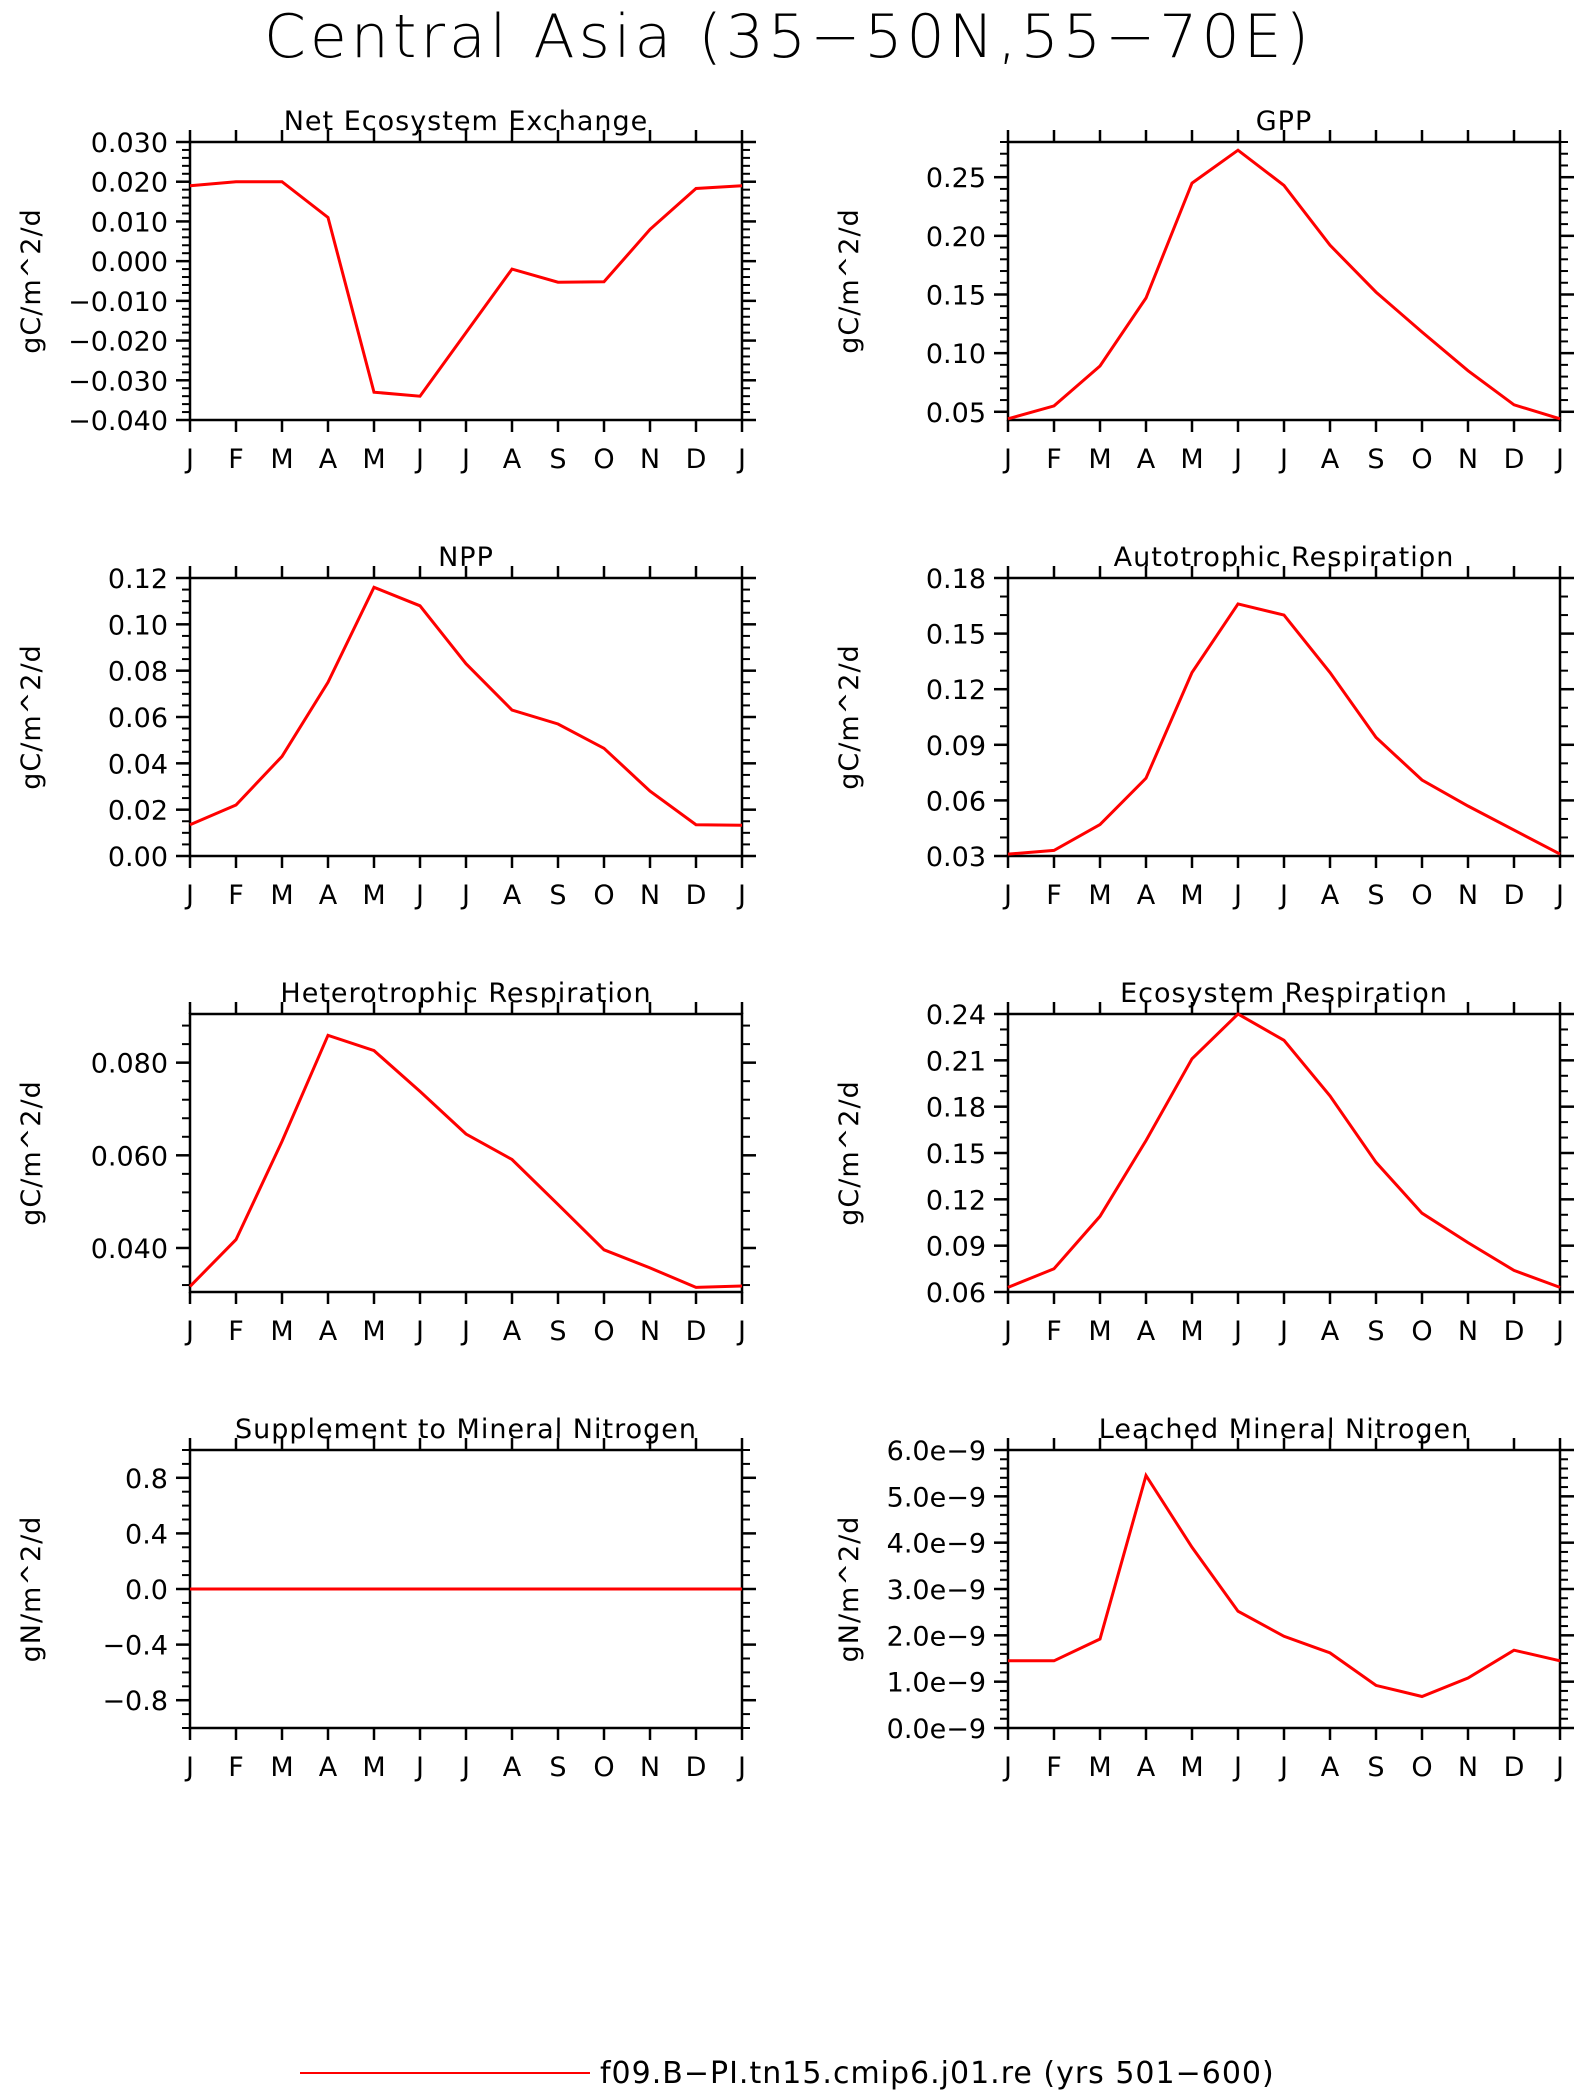 This screenshot has width=1577, height=2096. Describe the element at coordinates (956, 237) in the screenshot. I see `y-tick-label: 0.20` at that location.